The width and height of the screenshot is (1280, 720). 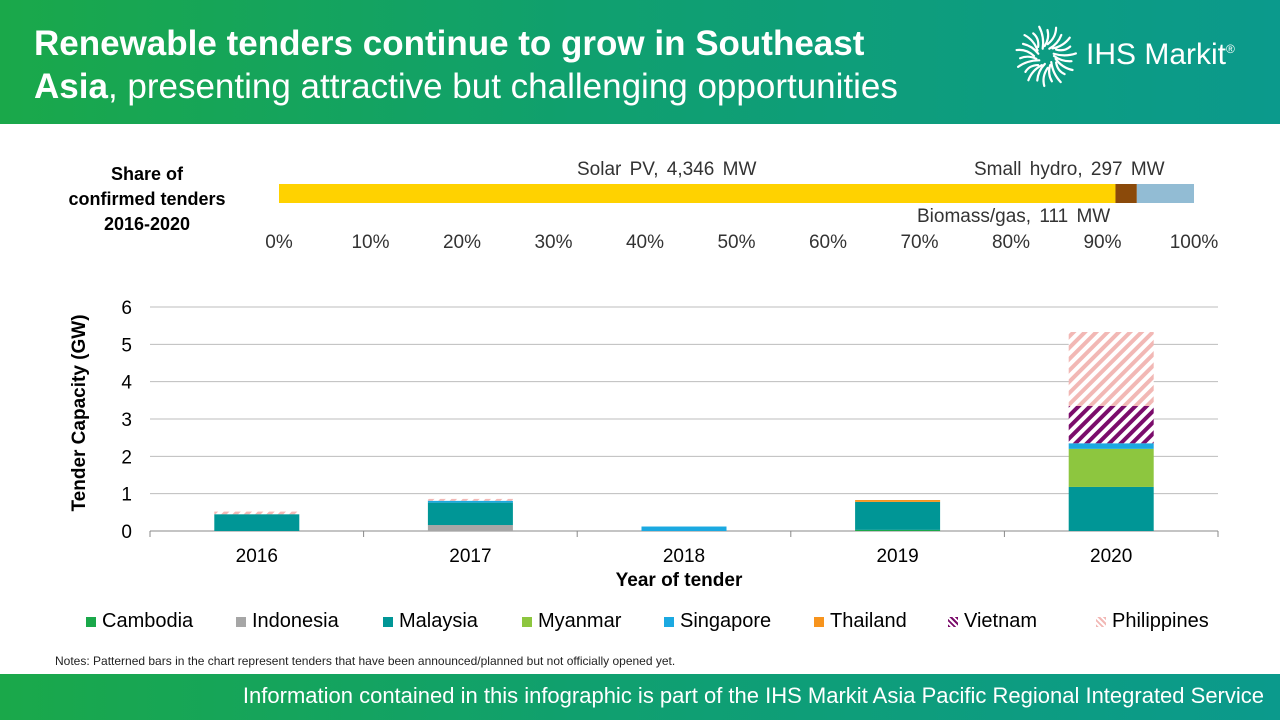 I want to click on biomass-gas-label: Biomass/gas, 111 MW, so click(x=1014, y=216).